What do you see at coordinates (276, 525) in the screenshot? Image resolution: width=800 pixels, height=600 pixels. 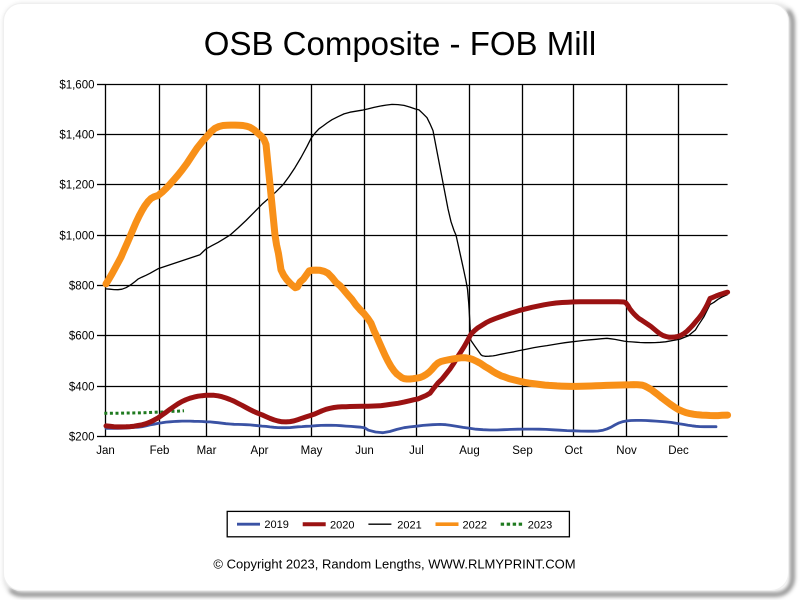 I see `svg-text: 2019` at bounding box center [276, 525].